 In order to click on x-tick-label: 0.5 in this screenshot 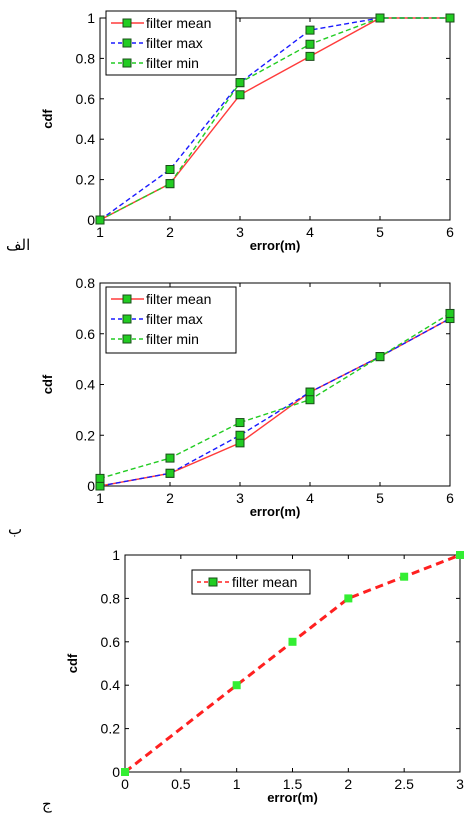, I will do `click(181, 784)`.